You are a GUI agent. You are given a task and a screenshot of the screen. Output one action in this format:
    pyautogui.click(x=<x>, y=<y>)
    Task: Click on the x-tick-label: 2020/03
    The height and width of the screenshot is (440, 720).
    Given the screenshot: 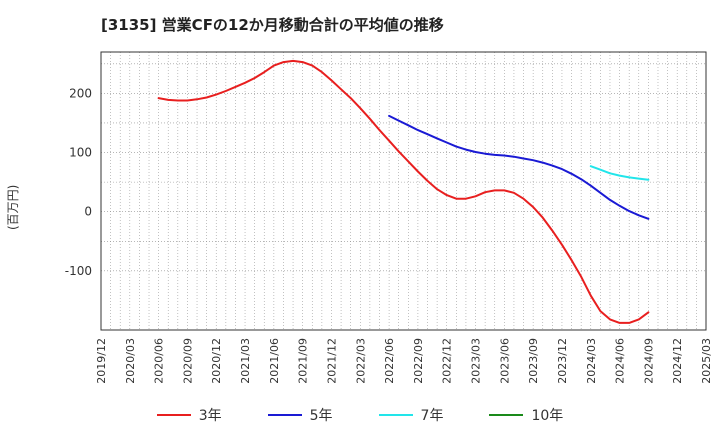 What is the action you would take?
    pyautogui.click(x=130, y=361)
    